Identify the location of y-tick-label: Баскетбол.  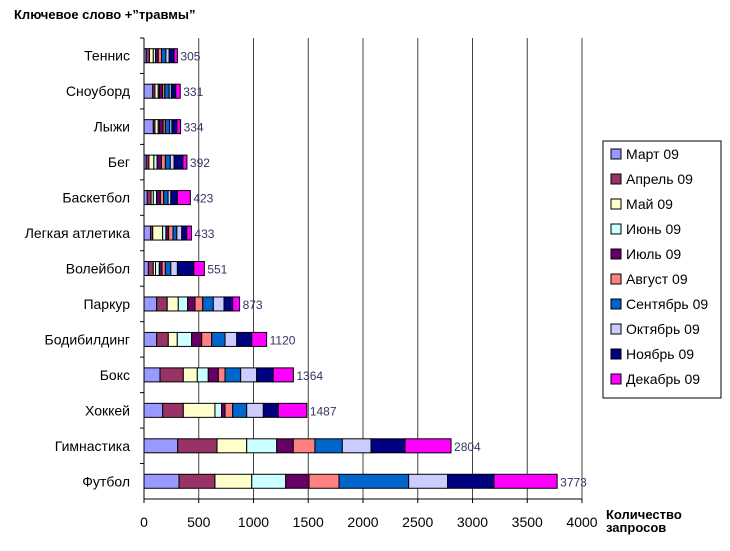
(96, 198).